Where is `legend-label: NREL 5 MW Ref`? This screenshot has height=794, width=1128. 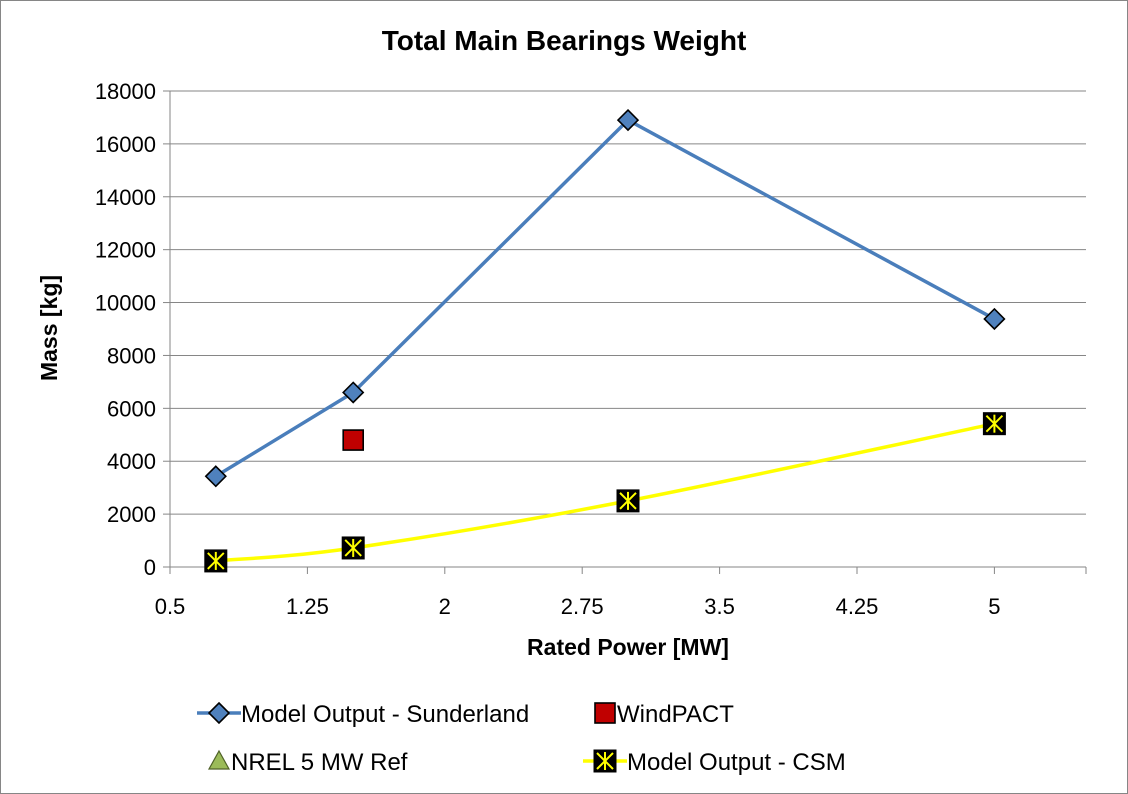
legend-label: NREL 5 MW Ref is located at coordinates (319, 762).